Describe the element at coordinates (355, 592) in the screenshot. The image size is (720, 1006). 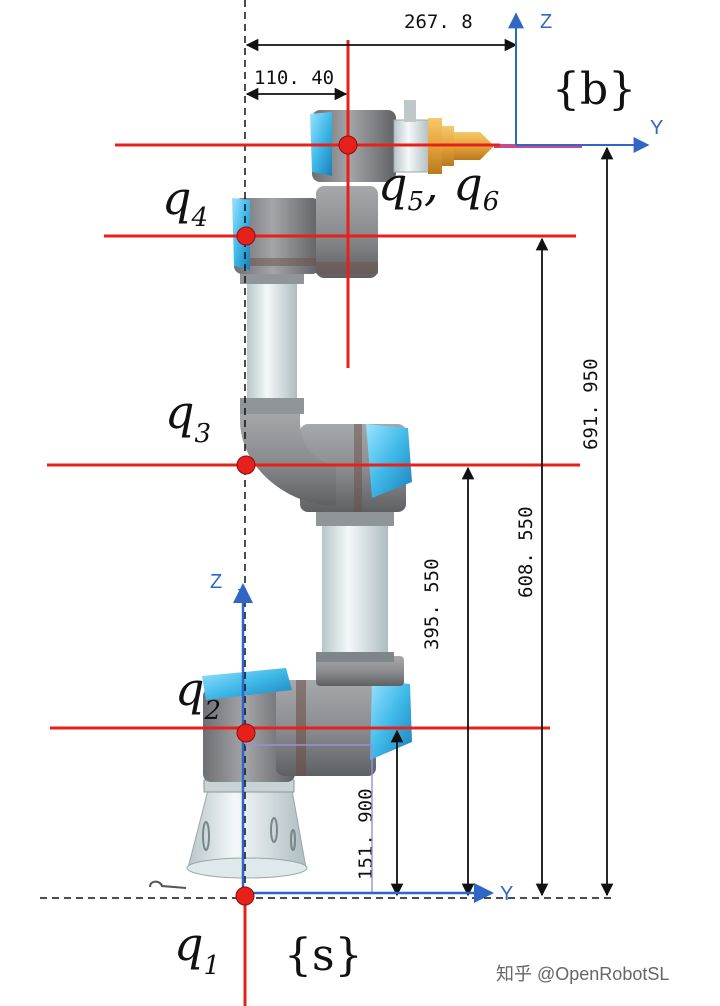
I see `upper-arm-tube` at that location.